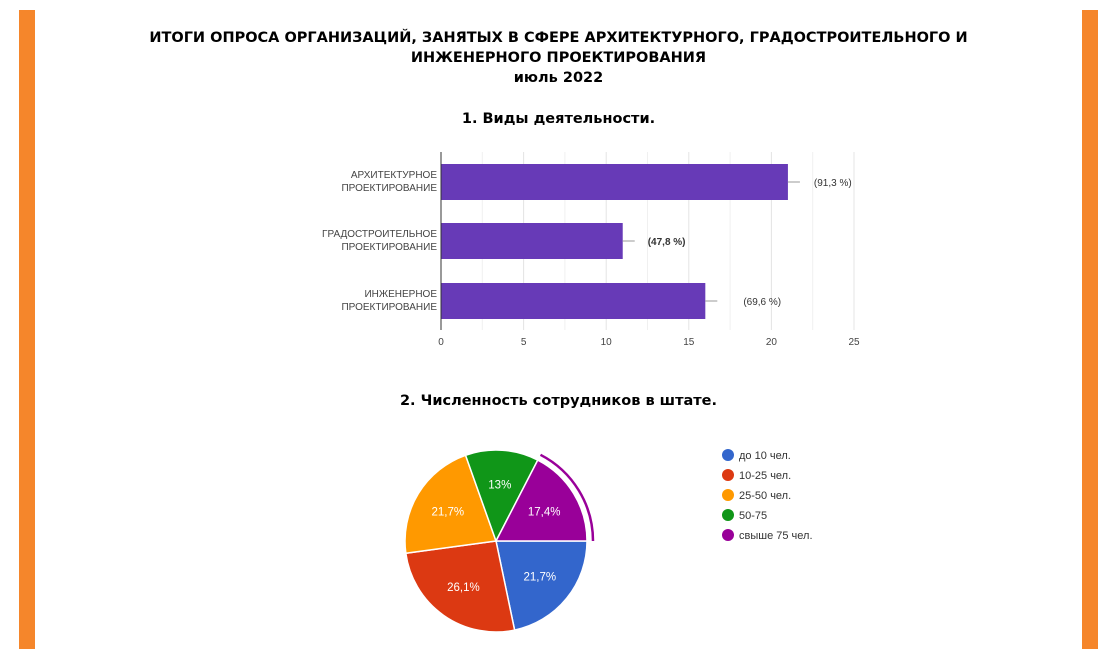 The image size is (1117, 659). I want to click on section-2-title: 2. Численность сотрудников в штате., so click(558, 401).